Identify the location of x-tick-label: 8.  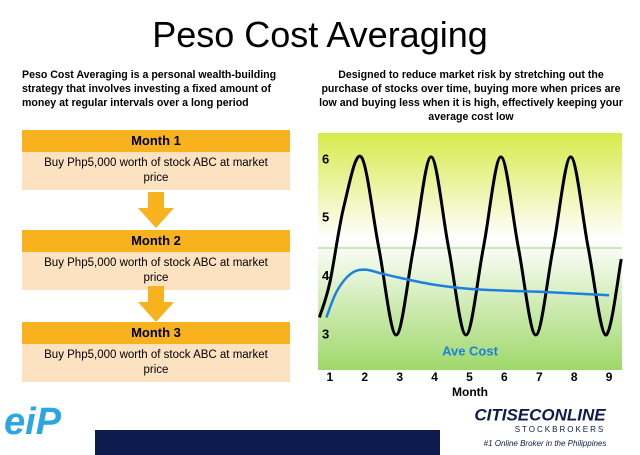
(574, 377).